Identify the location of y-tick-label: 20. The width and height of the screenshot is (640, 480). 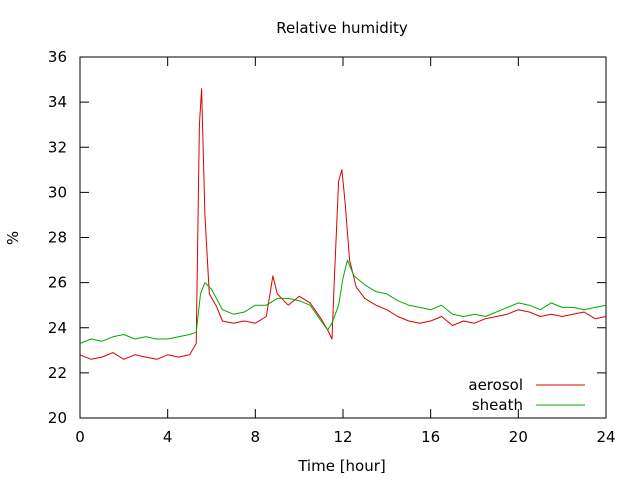
(57, 418).